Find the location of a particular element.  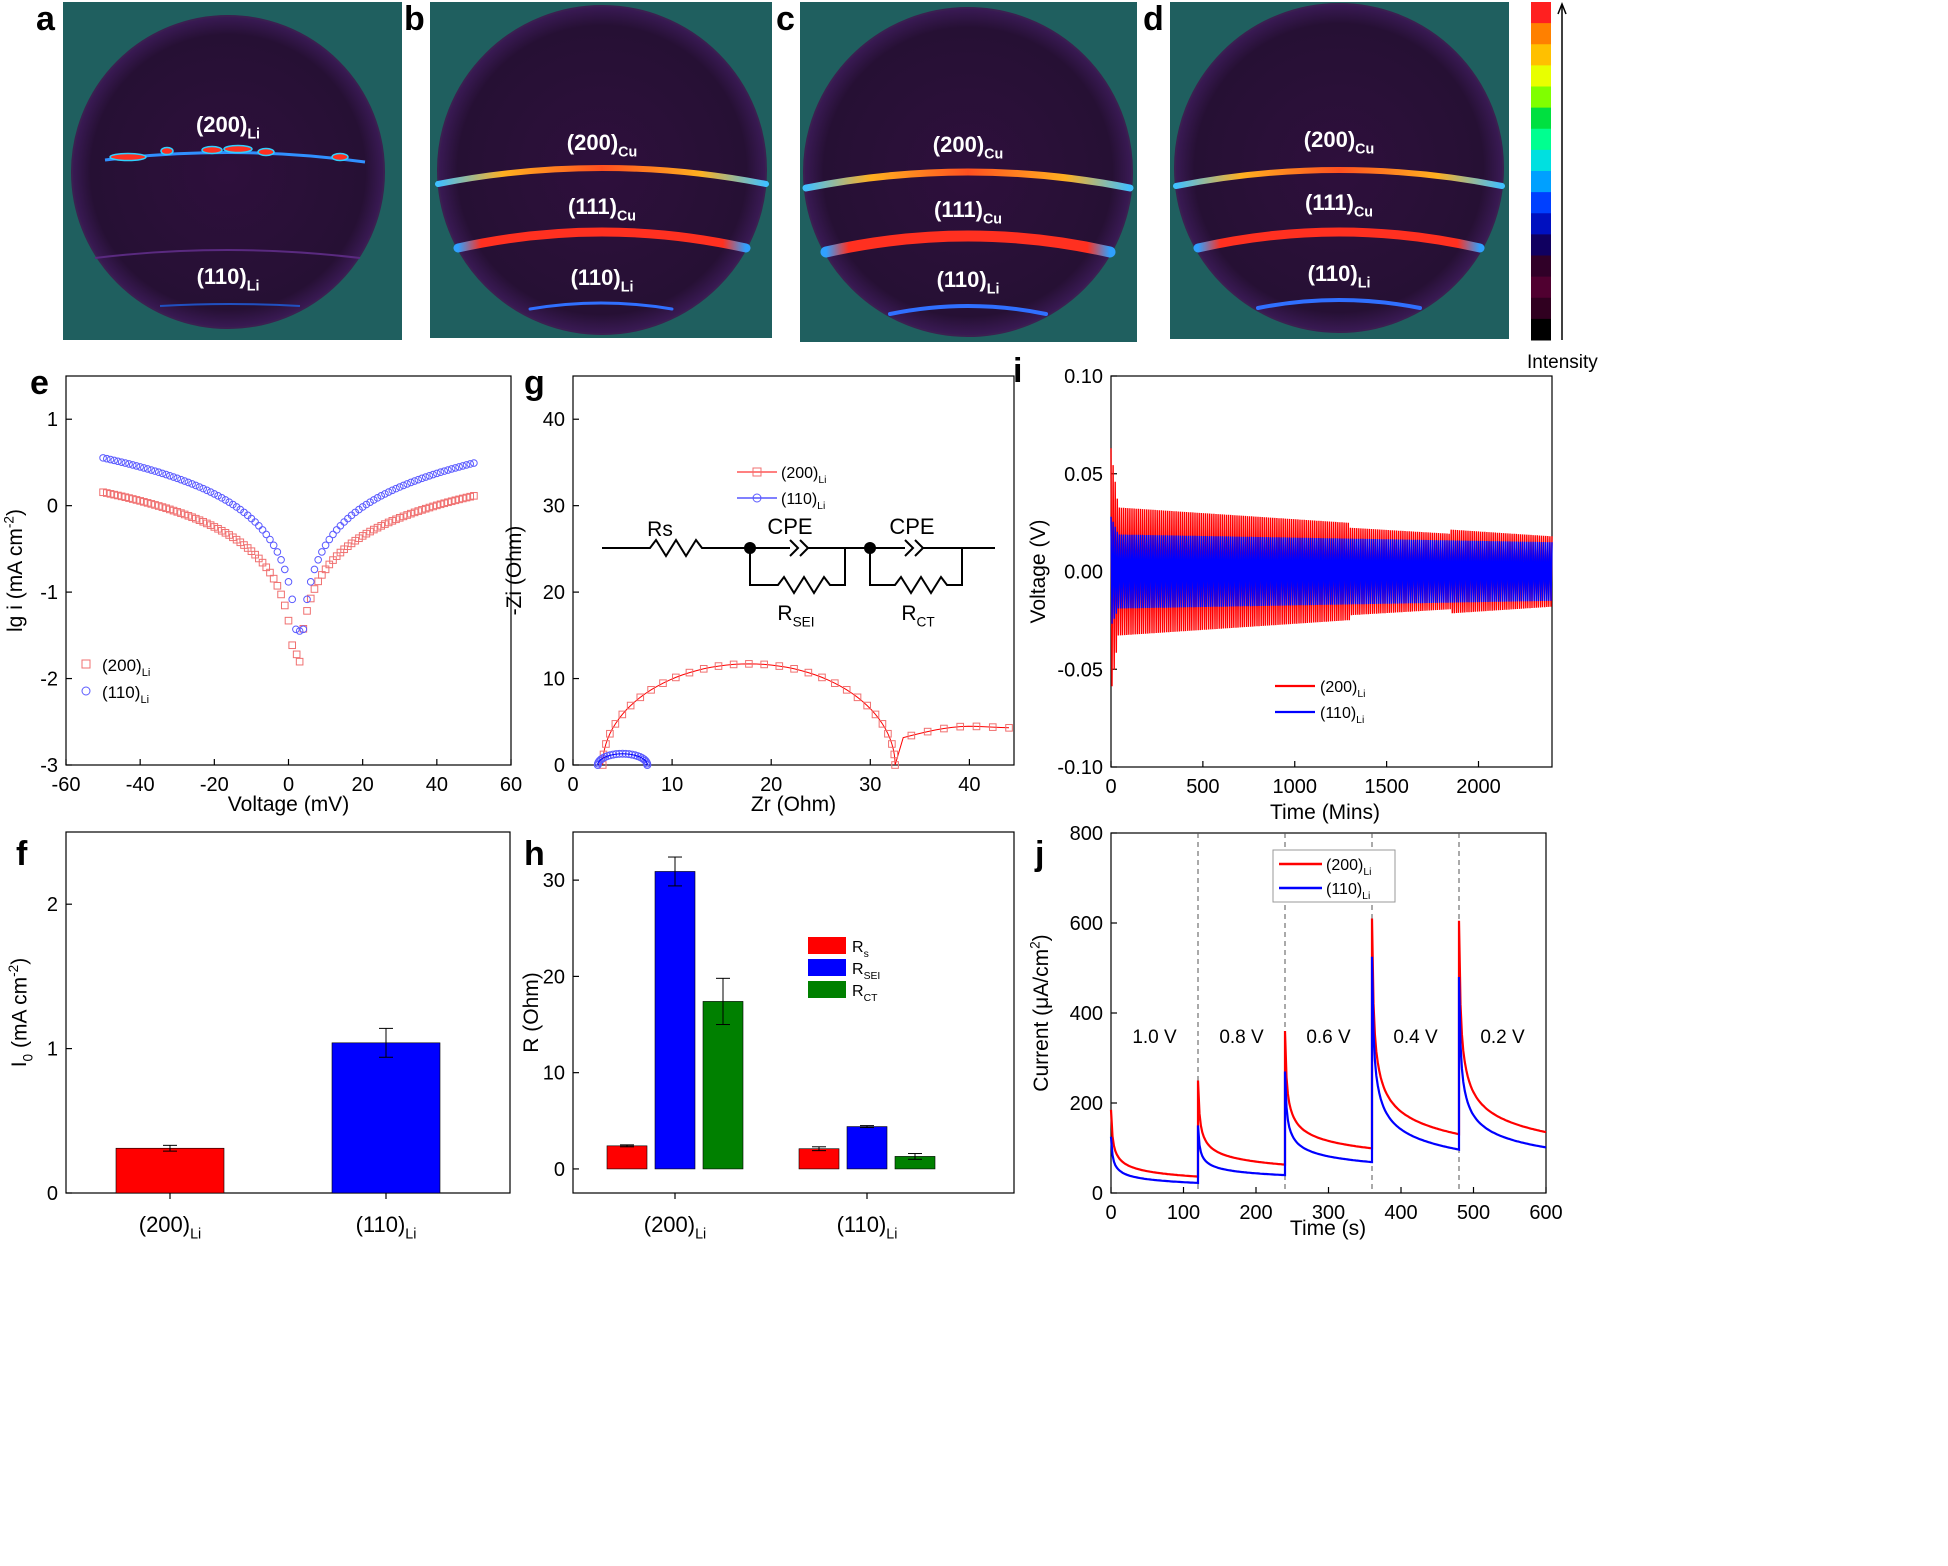

ring-label-part: (110) is located at coordinates (222, 276).